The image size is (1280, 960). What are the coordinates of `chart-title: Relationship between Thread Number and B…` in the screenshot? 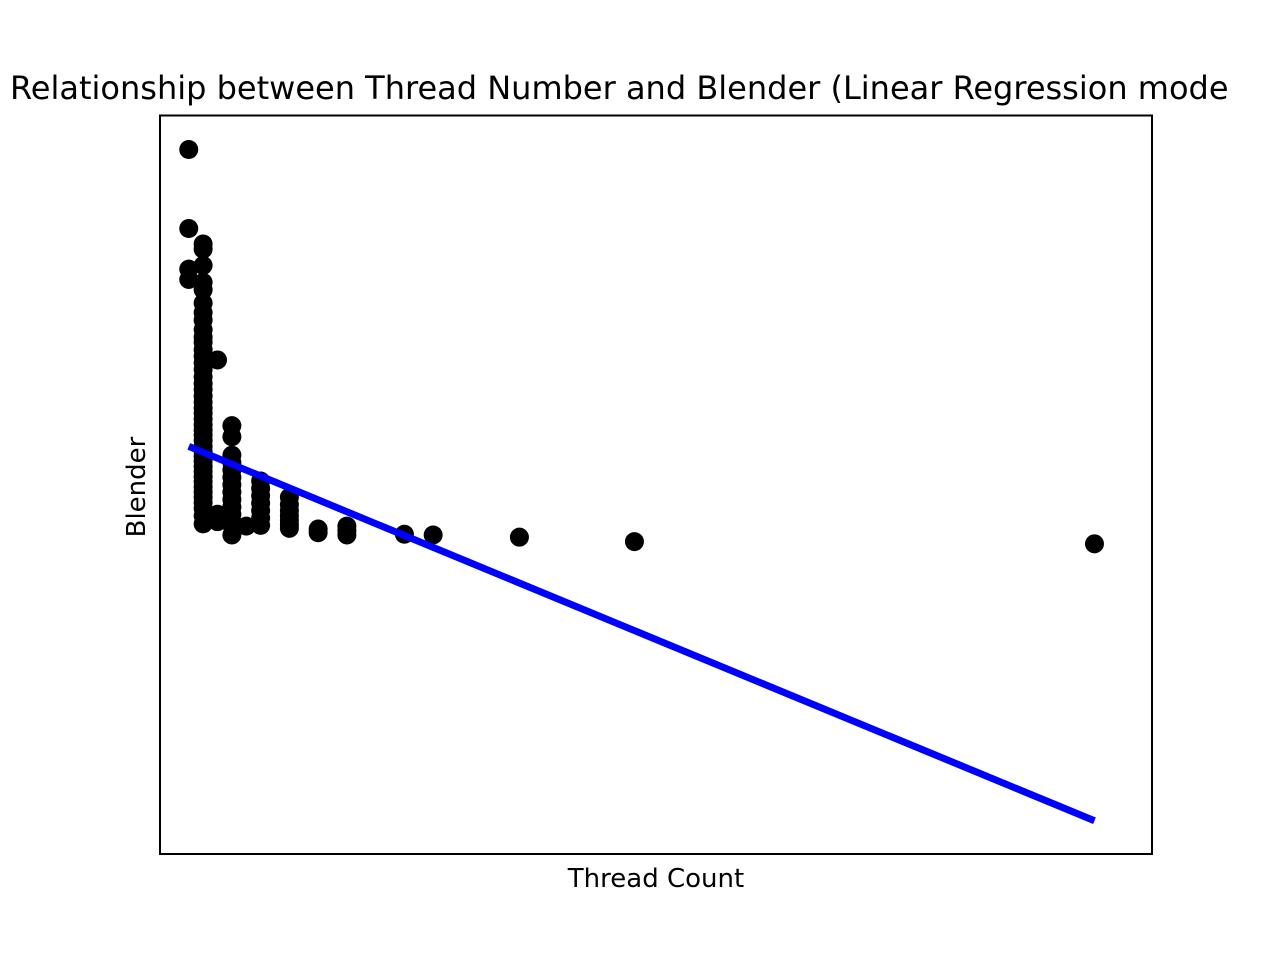 It's located at (619, 88).